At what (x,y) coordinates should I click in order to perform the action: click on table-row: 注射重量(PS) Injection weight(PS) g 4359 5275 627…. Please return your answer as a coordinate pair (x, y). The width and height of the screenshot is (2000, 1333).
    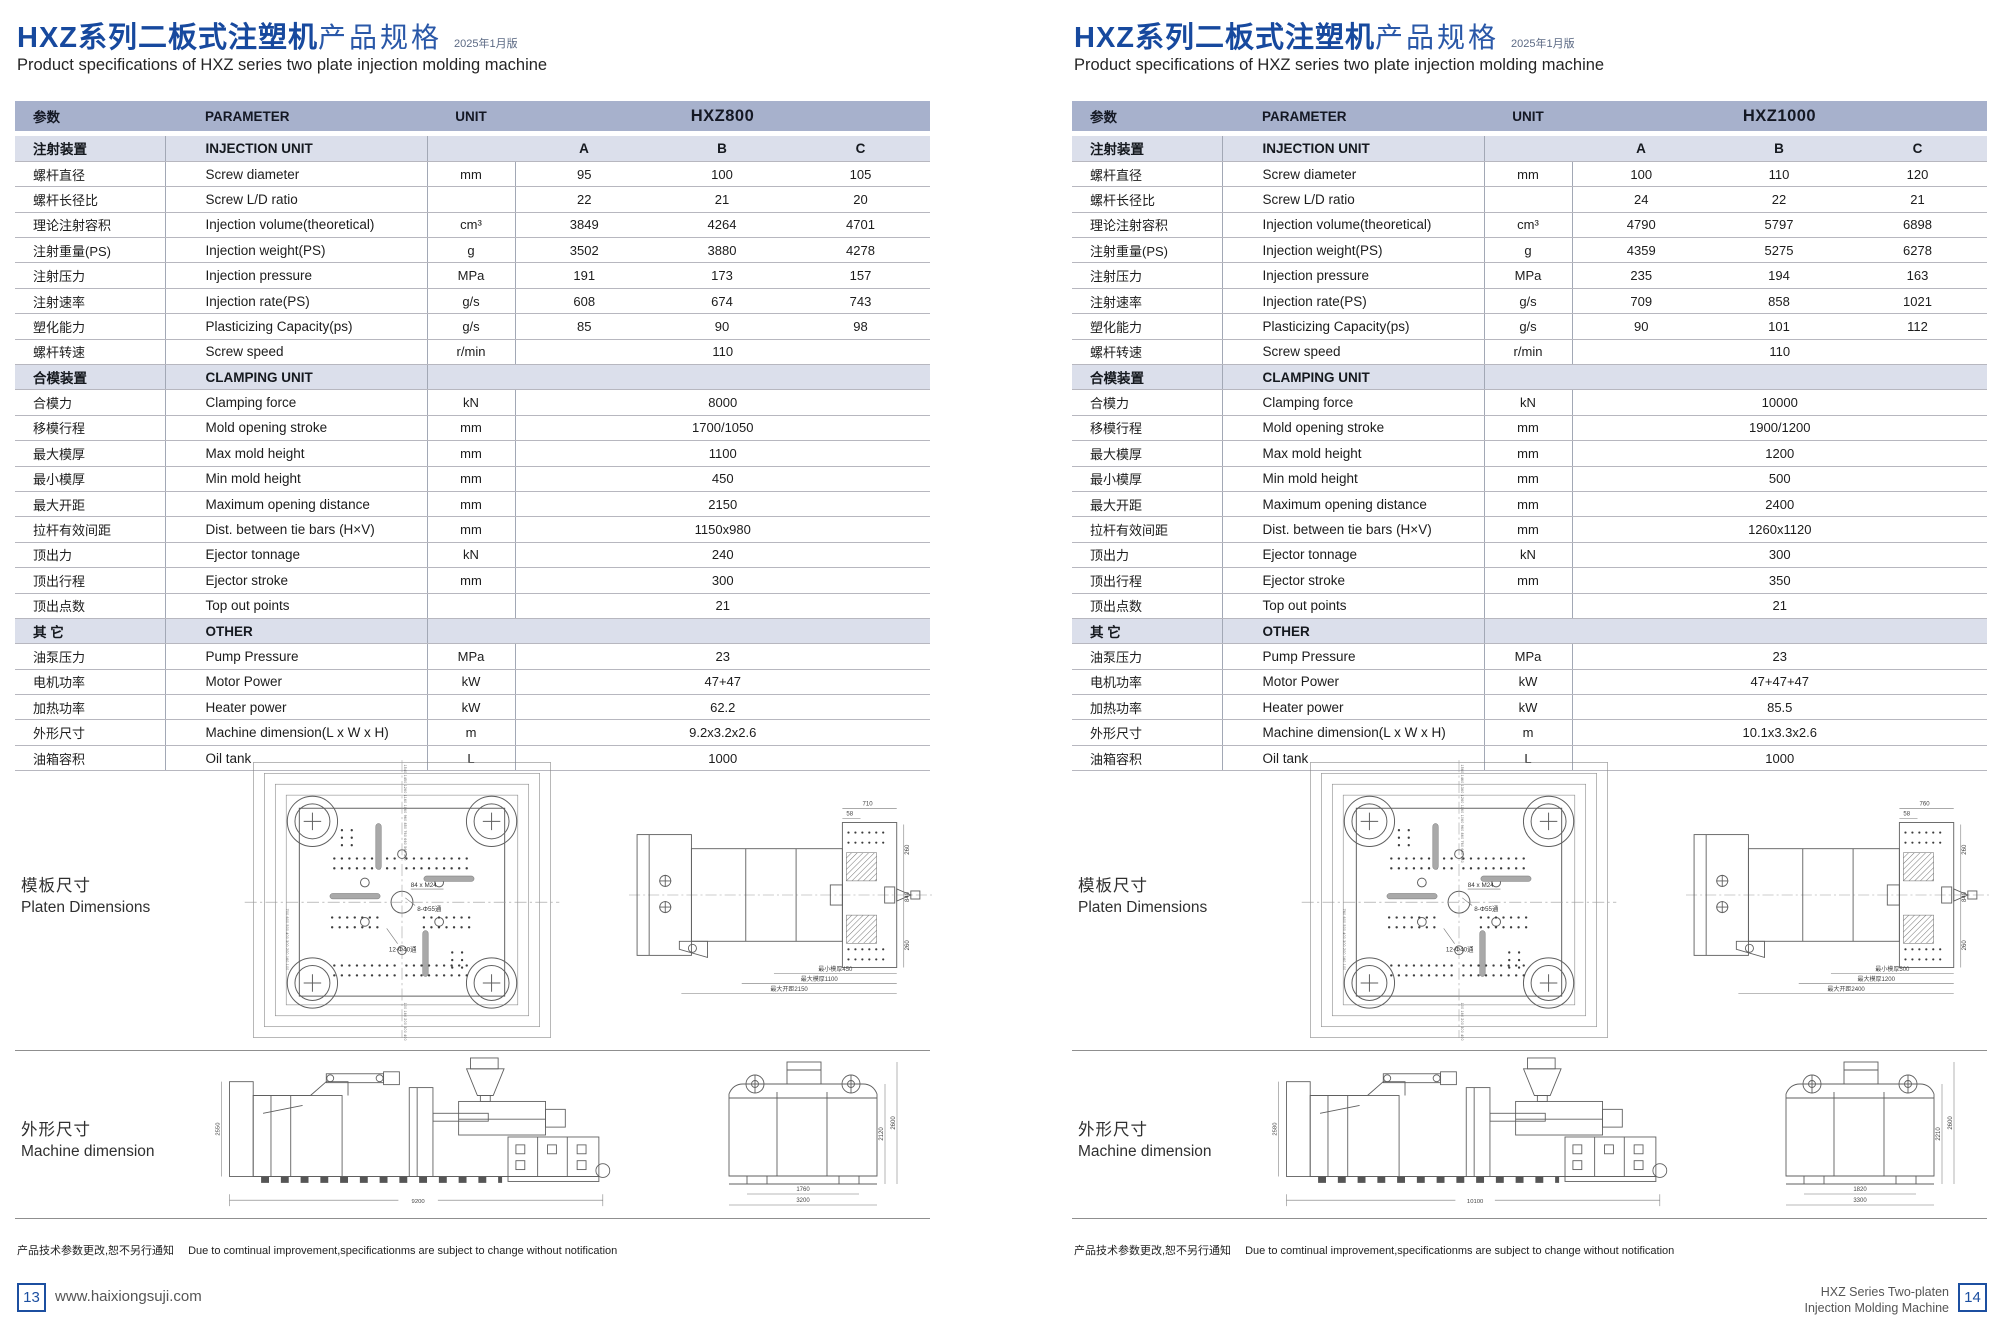
    Looking at the image, I should click on (1529, 250).